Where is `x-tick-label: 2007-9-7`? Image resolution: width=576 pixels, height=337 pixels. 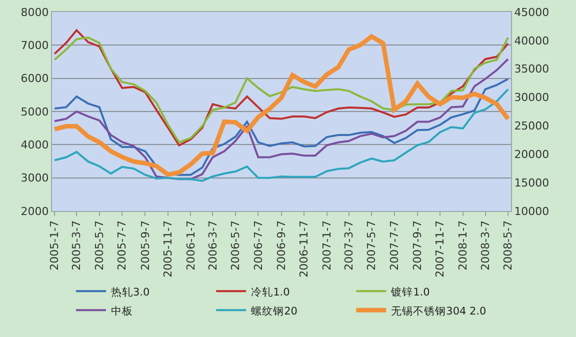
x-tick-label: 2007-9-7 is located at coordinates (417, 245).